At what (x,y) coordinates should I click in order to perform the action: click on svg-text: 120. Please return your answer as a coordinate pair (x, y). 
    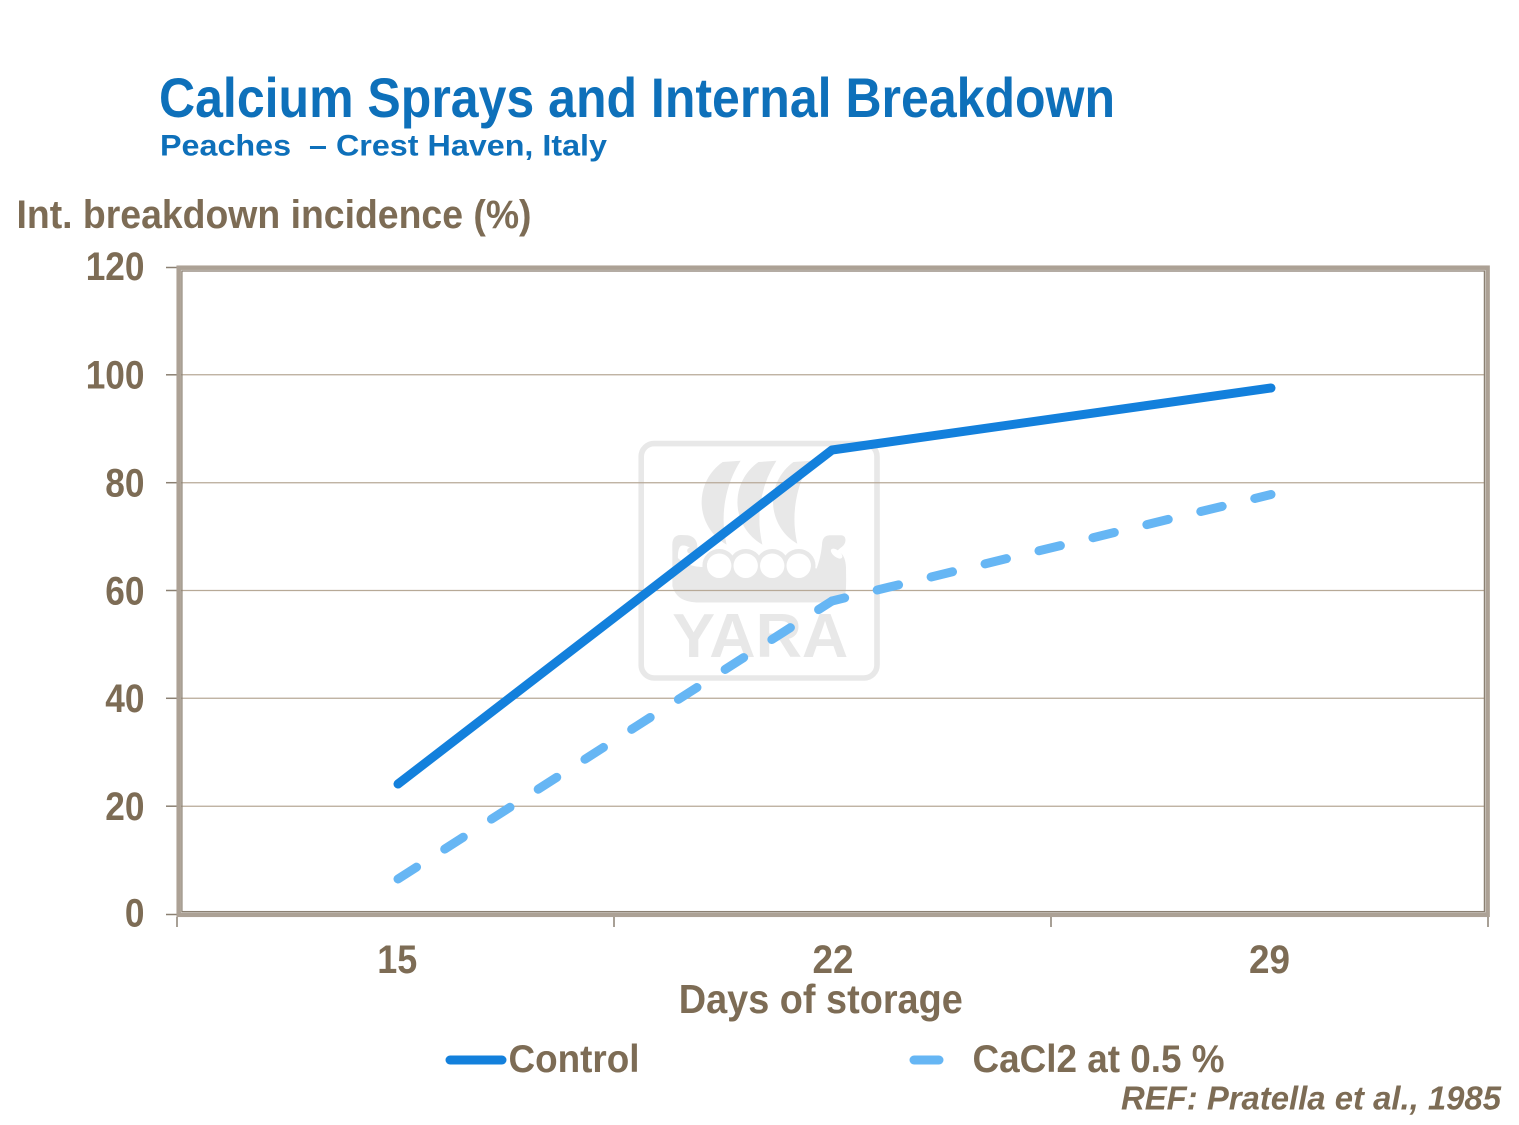
    Looking at the image, I should click on (115, 267).